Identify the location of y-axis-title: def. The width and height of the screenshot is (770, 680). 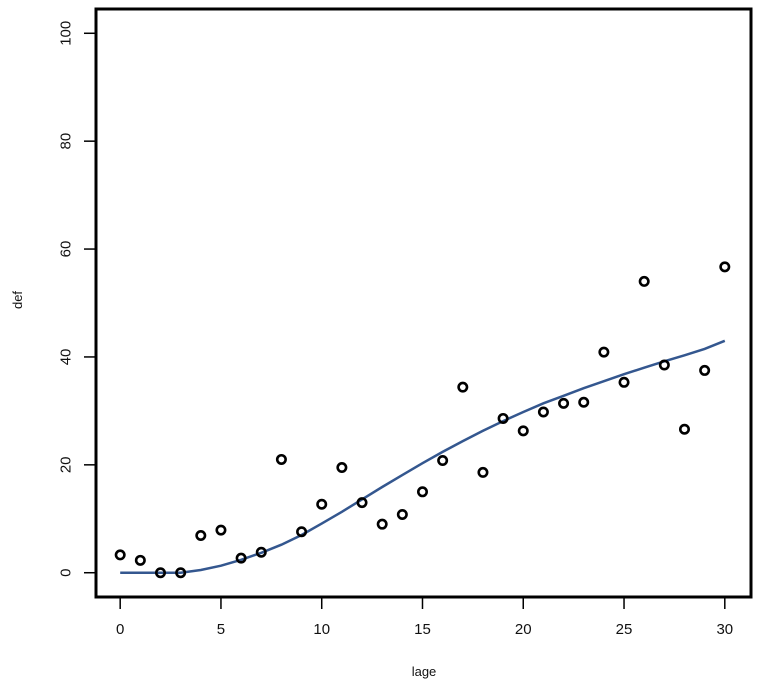
(17, 300).